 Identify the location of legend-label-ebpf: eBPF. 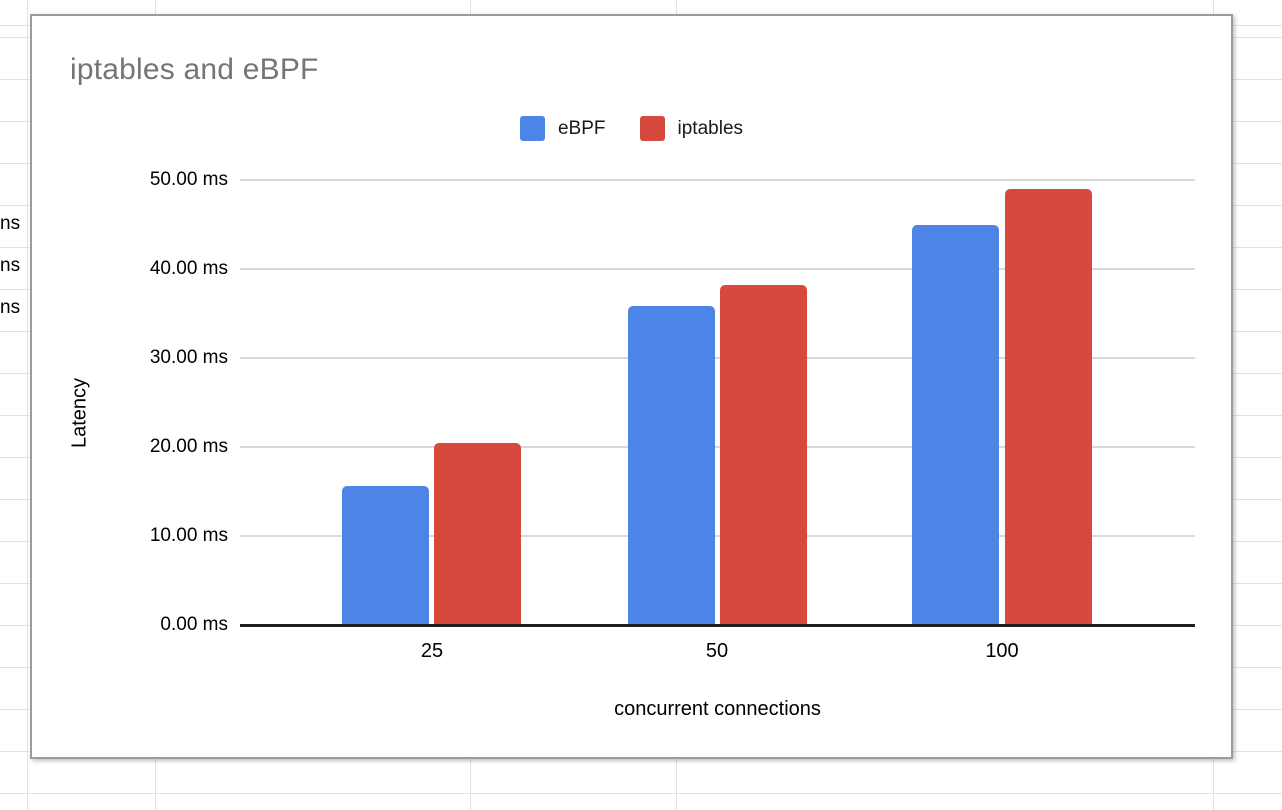
(581, 128).